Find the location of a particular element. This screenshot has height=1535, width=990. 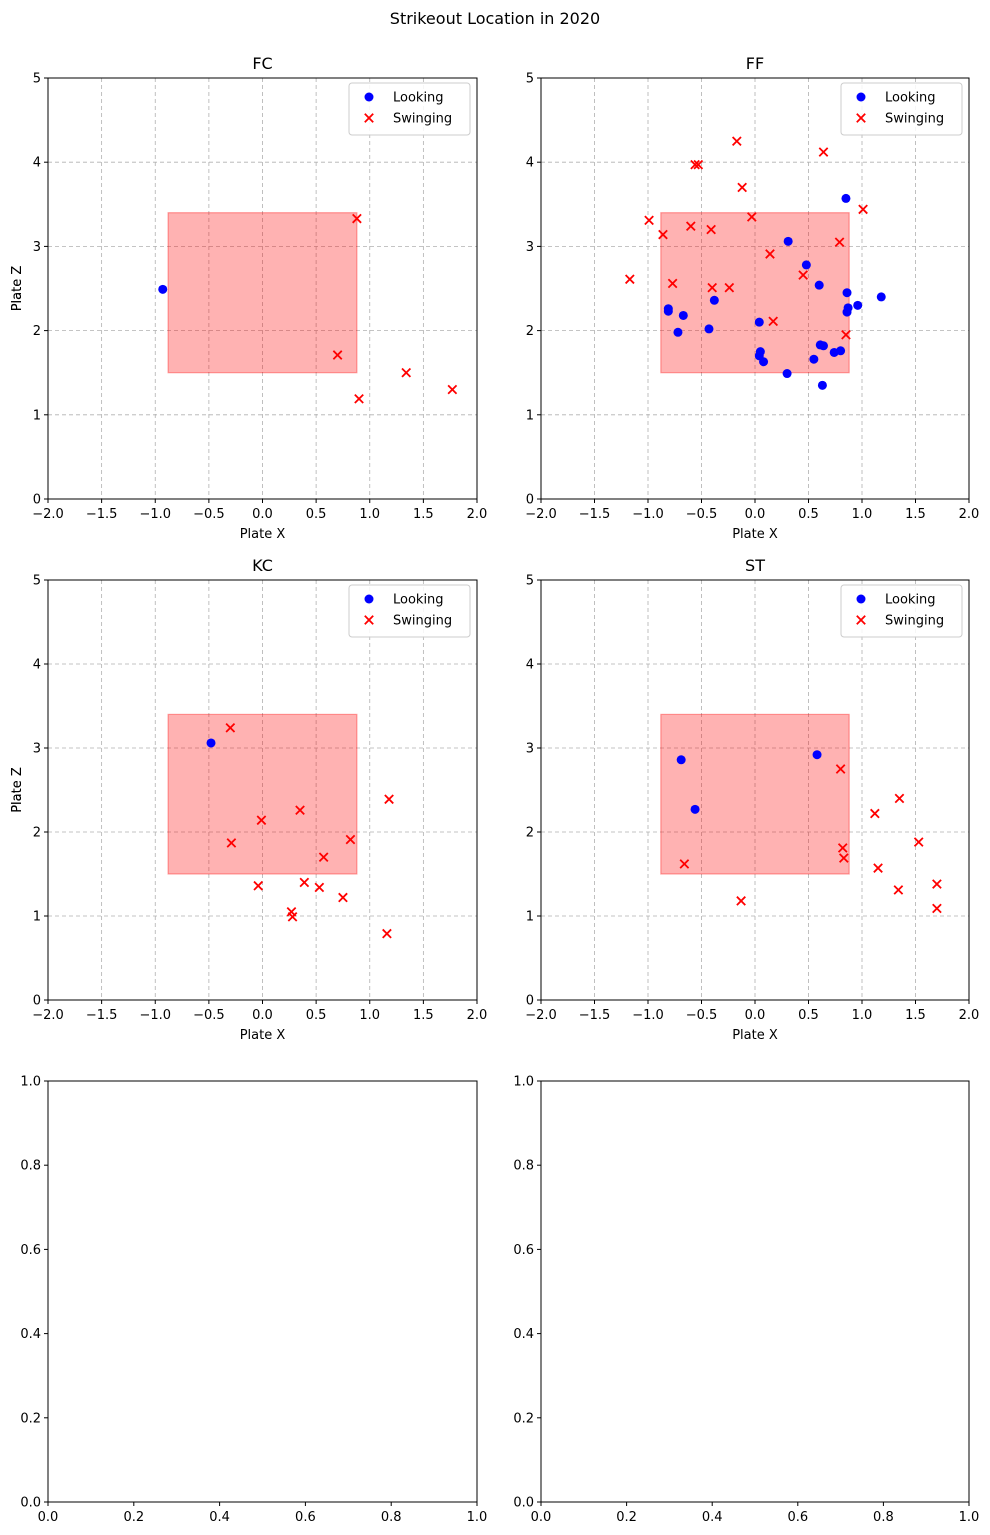

legend-swinging-marker is located at coordinates (861, 620).